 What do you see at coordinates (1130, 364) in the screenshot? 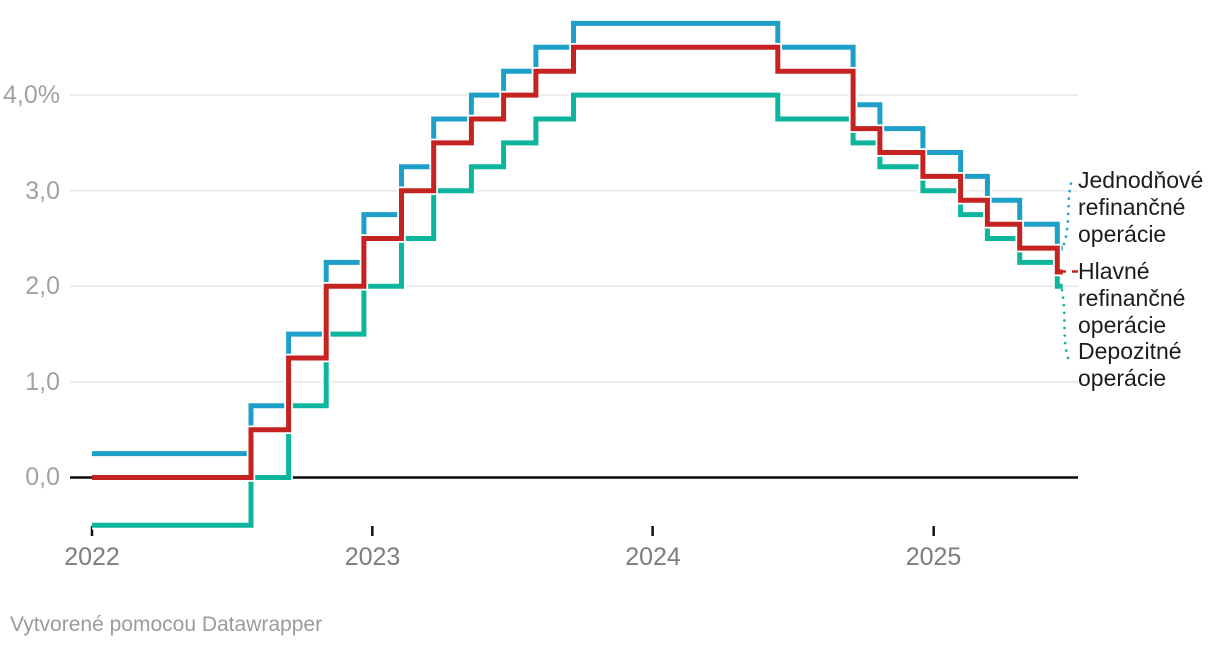
I see `series-label-depozitne: Depozitné operácie` at bounding box center [1130, 364].